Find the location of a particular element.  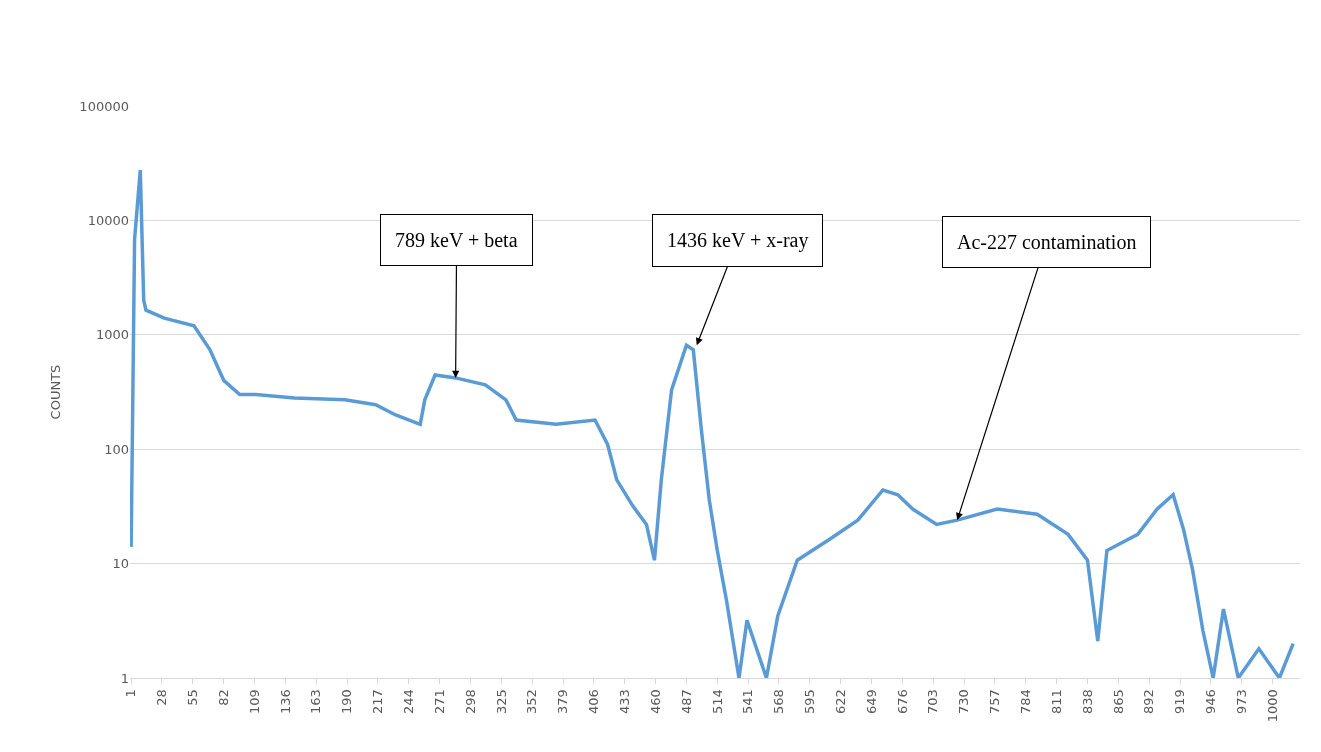

x-tick-label: 757 is located at coordinates (995, 702).